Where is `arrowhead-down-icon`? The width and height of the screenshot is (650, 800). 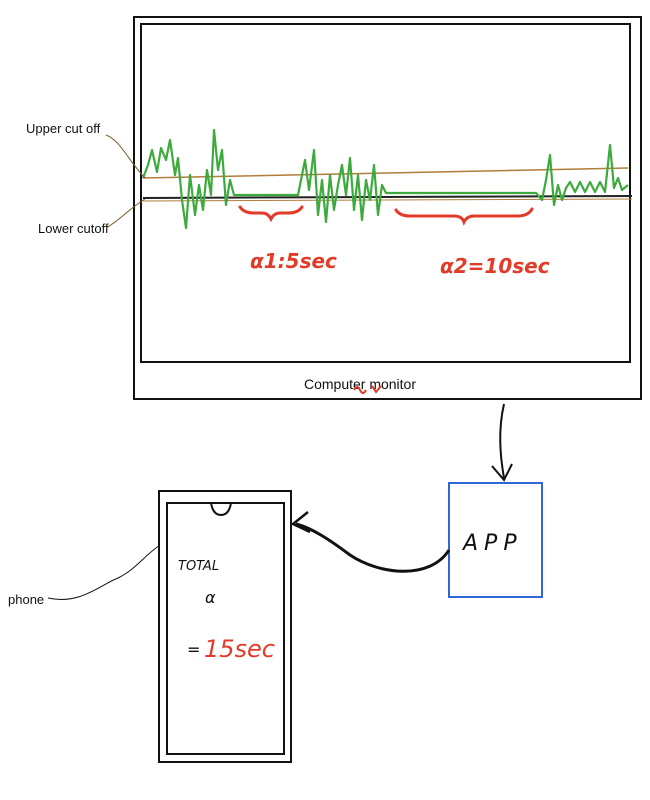
arrowhead-down-icon is located at coordinates (502, 472).